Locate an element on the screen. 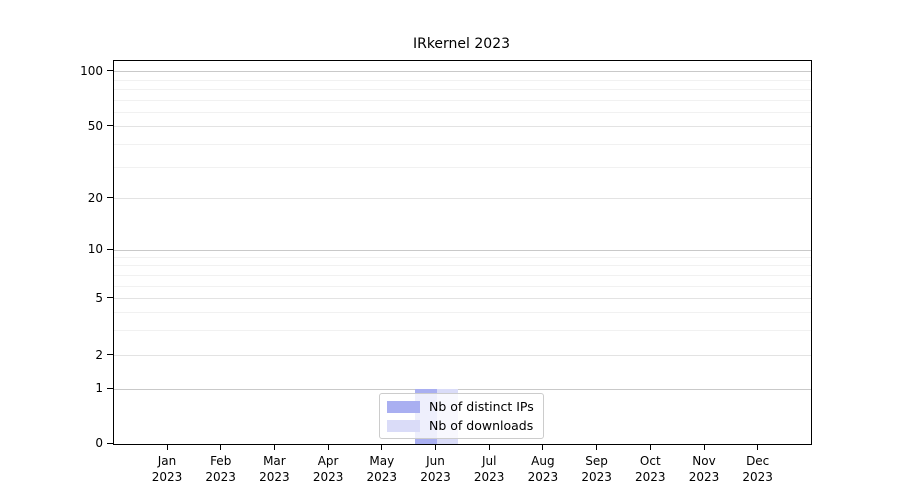 The width and height of the screenshot is (900, 500). x-tick-label-feb-2023: Feb 2023 is located at coordinates (220, 469).